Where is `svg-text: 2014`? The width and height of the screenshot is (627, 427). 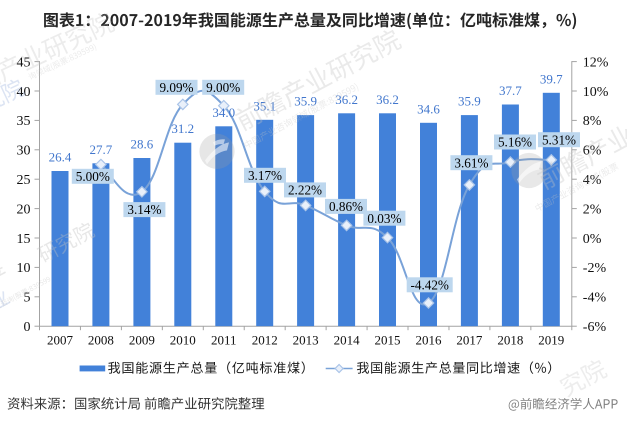 svg-text: 2014 is located at coordinates (347, 339).